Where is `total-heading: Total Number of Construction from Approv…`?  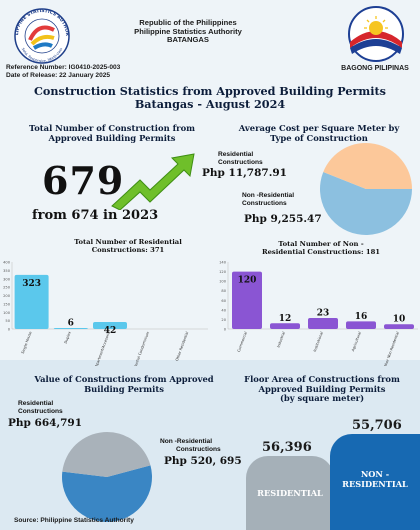
total-heading: Total Number of Construction from Approv… is located at coordinates (112, 133).